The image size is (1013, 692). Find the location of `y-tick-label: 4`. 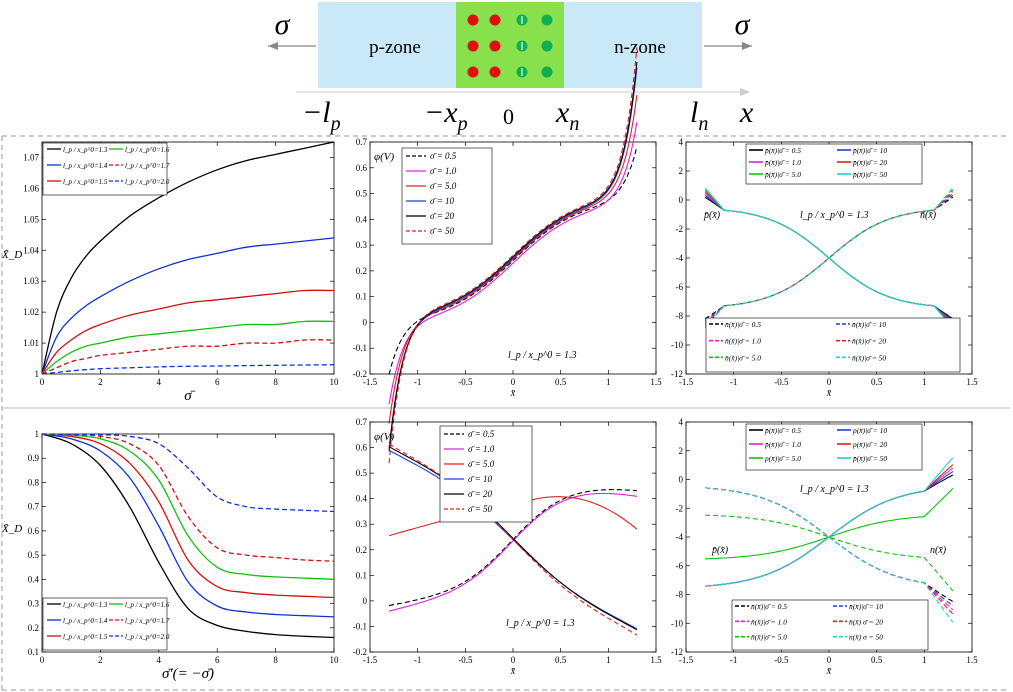

y-tick-label: 4 is located at coordinates (681, 422).